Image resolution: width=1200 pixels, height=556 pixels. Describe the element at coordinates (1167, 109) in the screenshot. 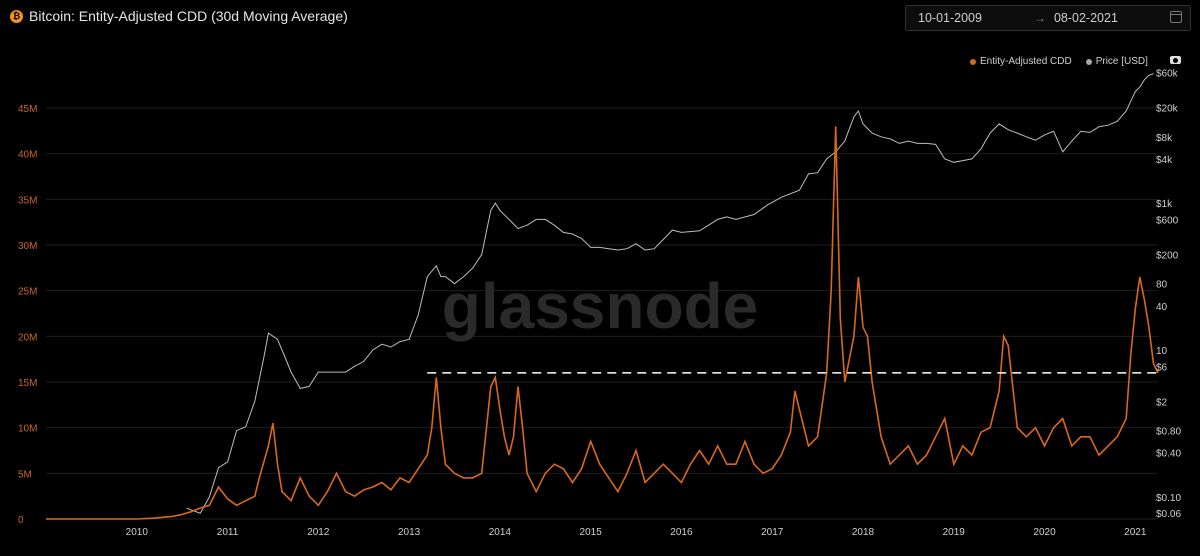

I see `right-tick-label: $20k` at that location.